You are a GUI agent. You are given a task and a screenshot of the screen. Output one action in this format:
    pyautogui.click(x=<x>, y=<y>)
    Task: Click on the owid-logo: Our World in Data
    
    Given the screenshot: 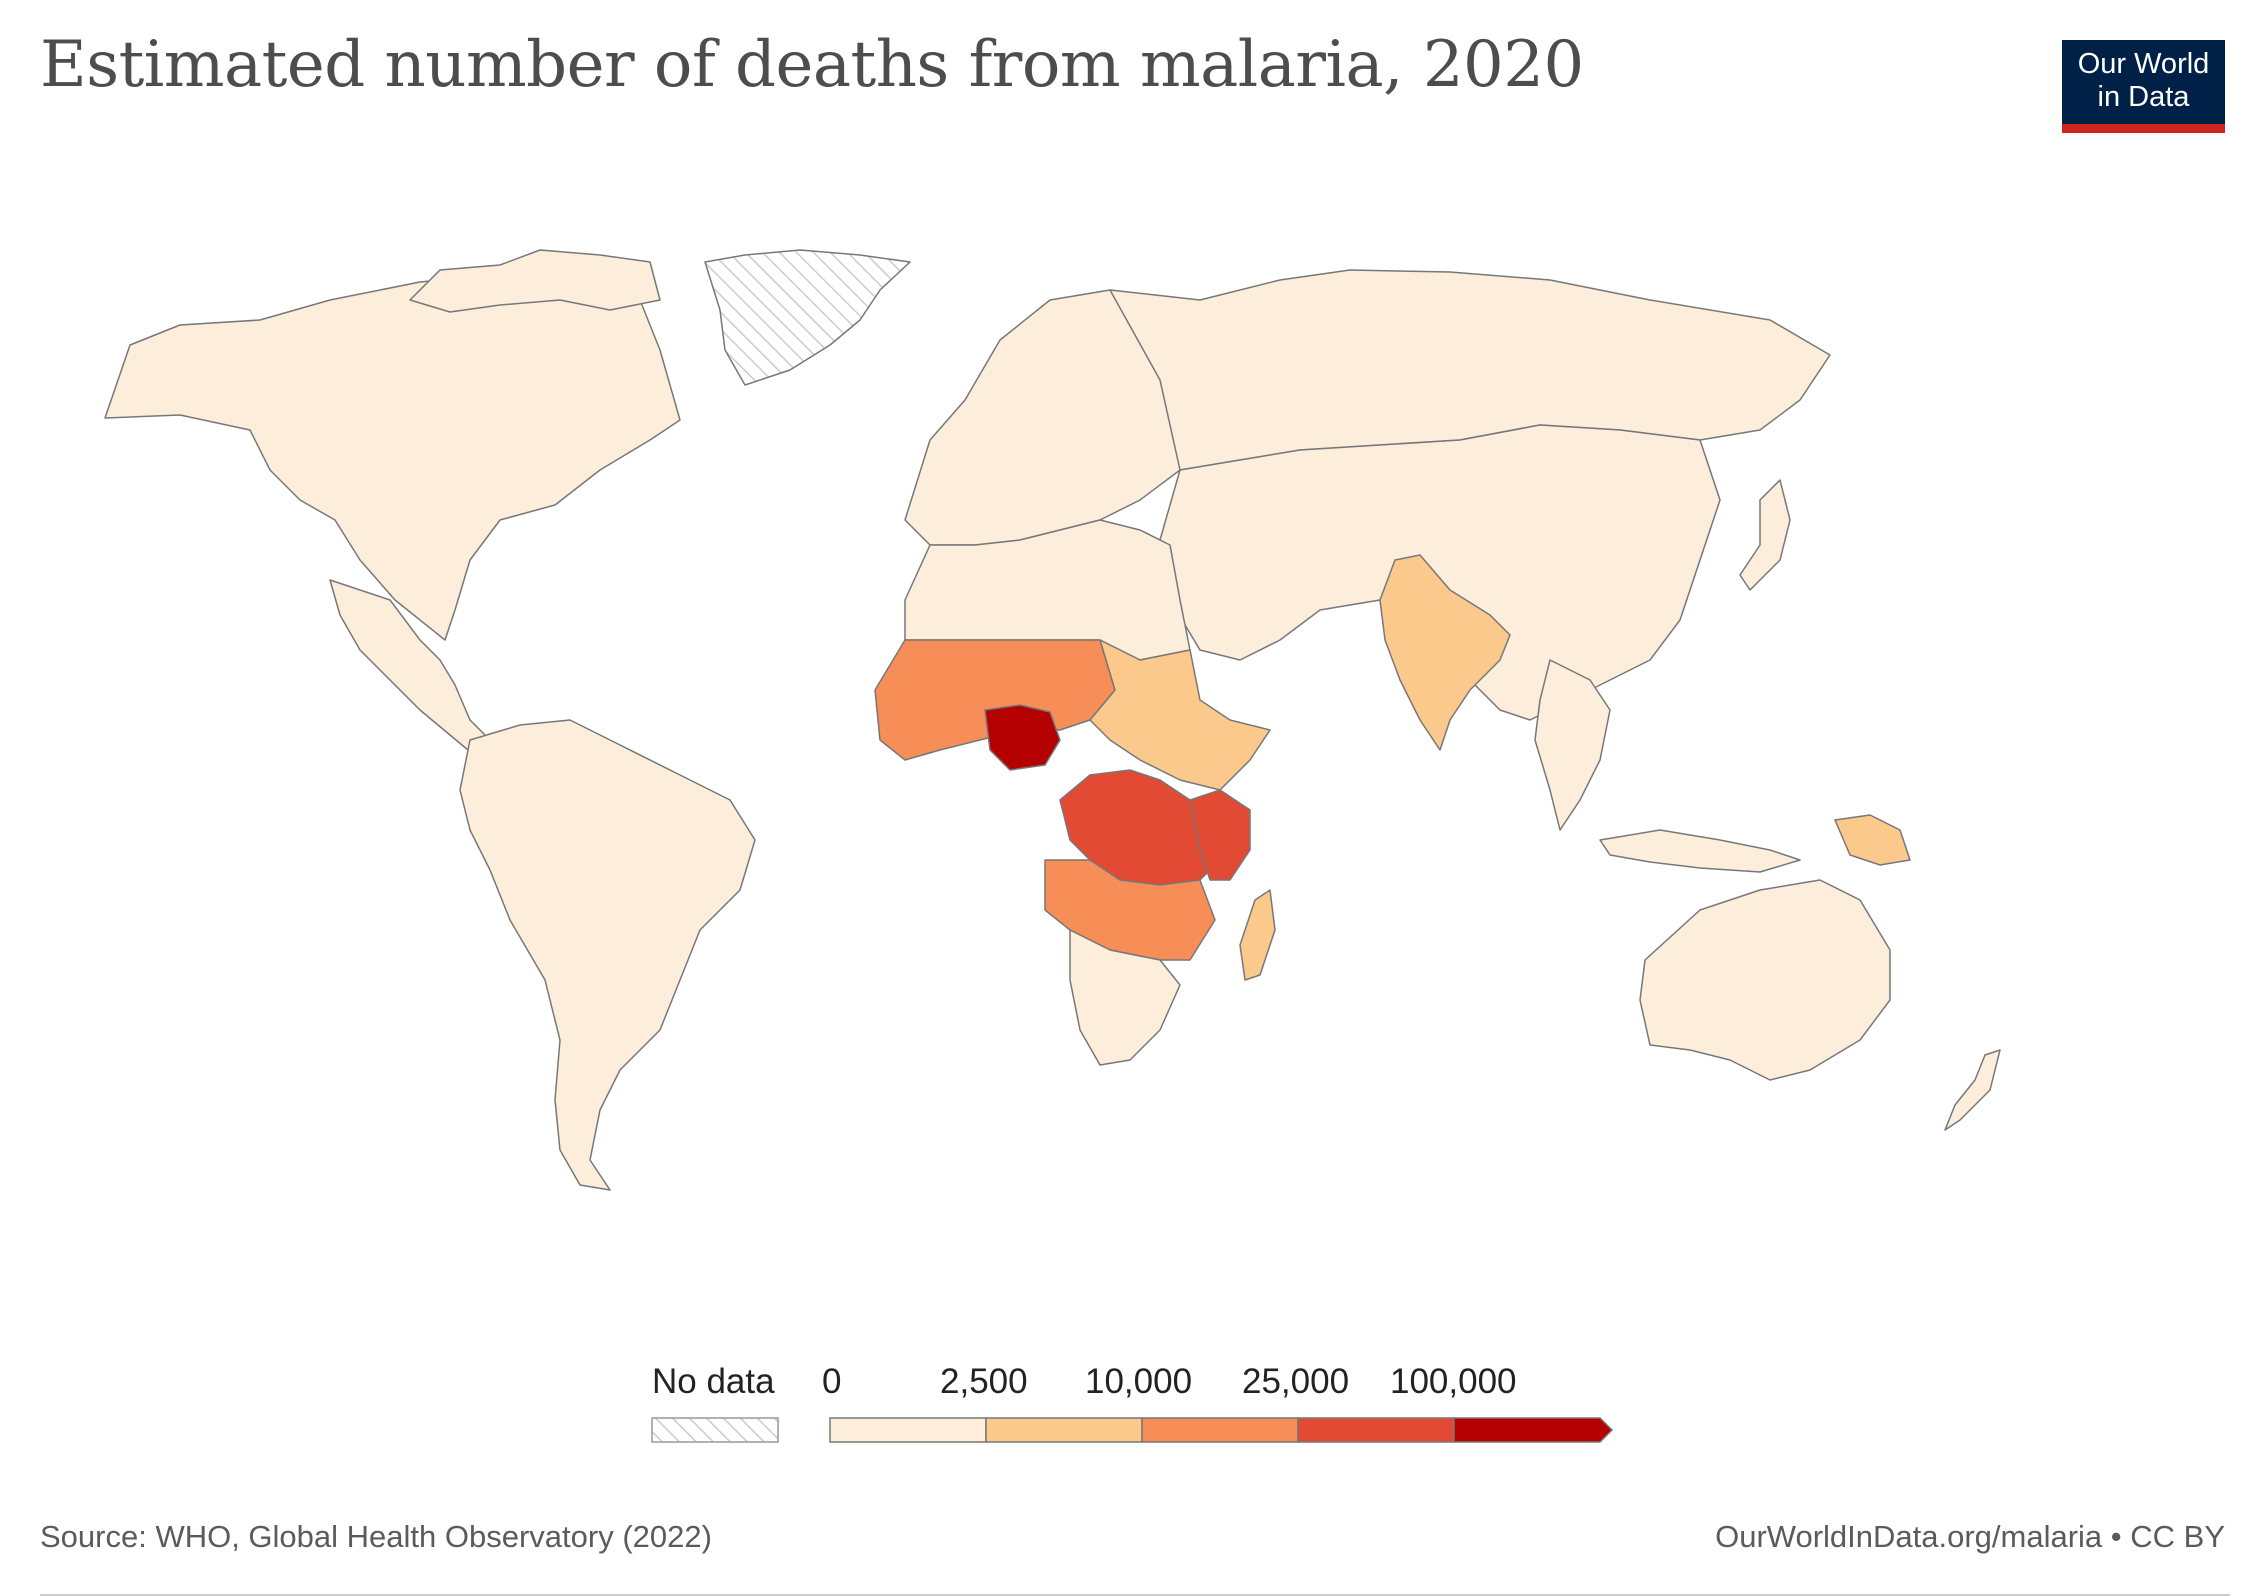 What is the action you would take?
    pyautogui.click(x=2143, y=86)
    